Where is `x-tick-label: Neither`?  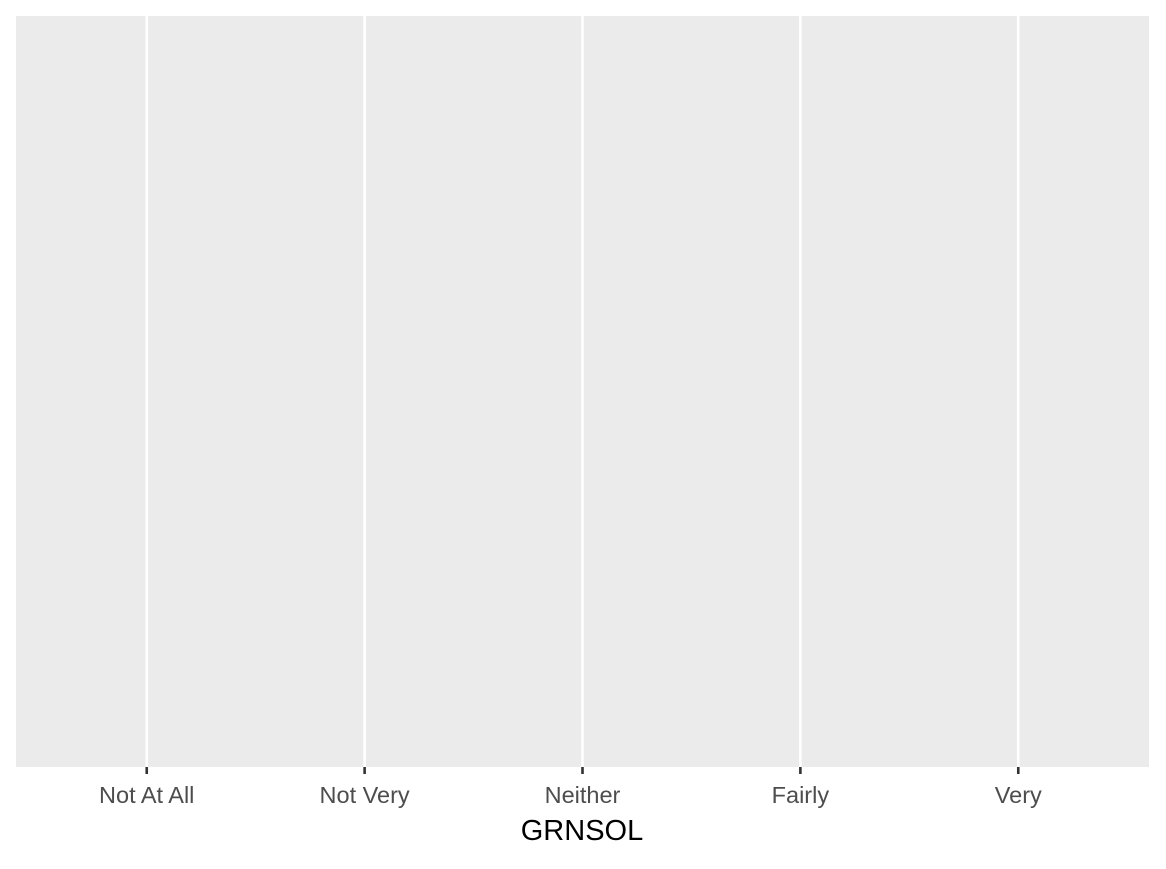
x-tick-label: Neither is located at coordinates (583, 795).